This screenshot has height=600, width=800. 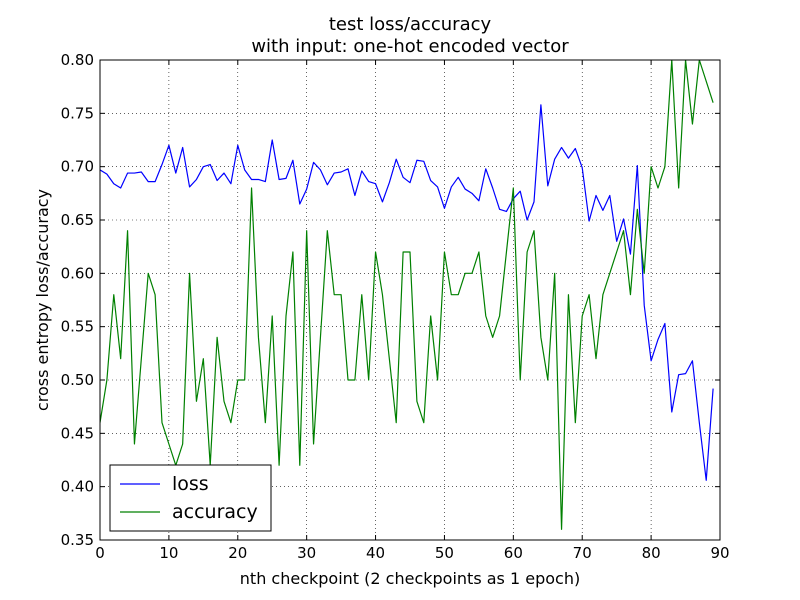 I want to click on y-tick-label: 0.60, so click(x=77, y=273).